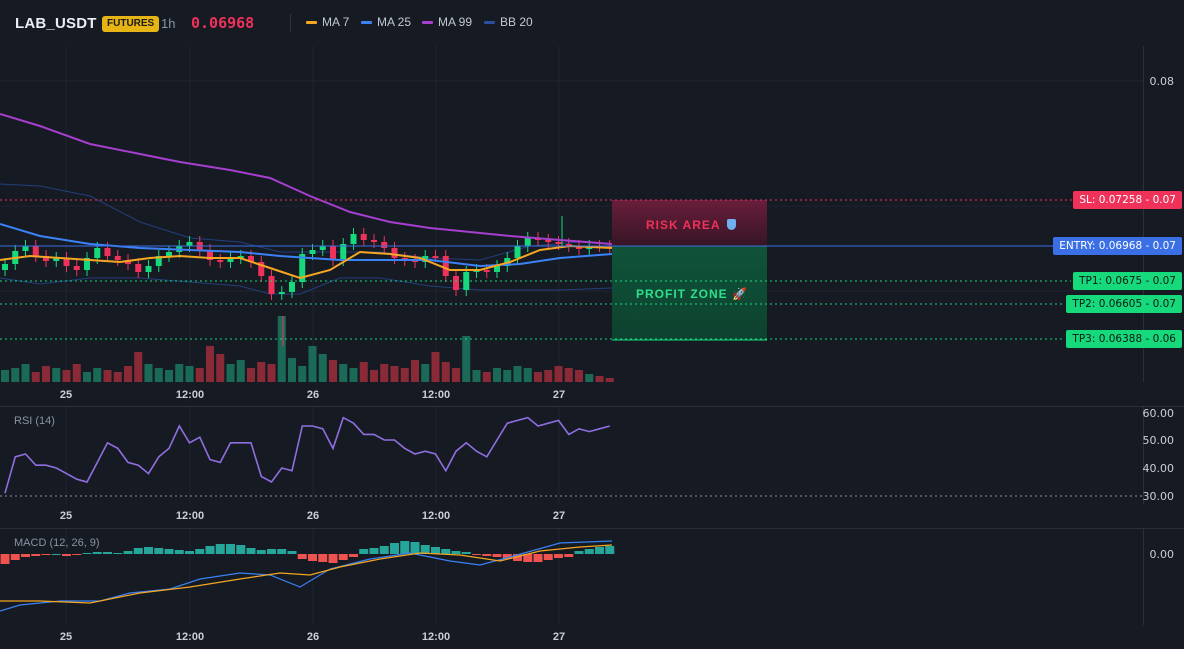 This screenshot has width=1184, height=649. Describe the element at coordinates (508, 22) in the screenshot. I see `legend-bb20: BB 20` at that location.